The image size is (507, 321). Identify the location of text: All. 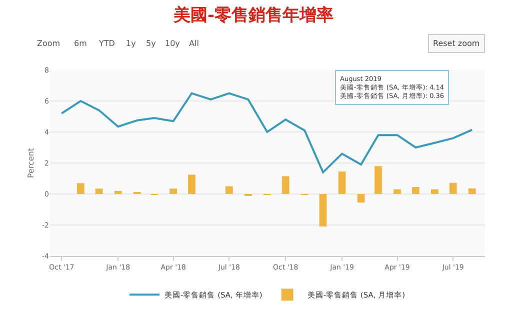
(194, 43).